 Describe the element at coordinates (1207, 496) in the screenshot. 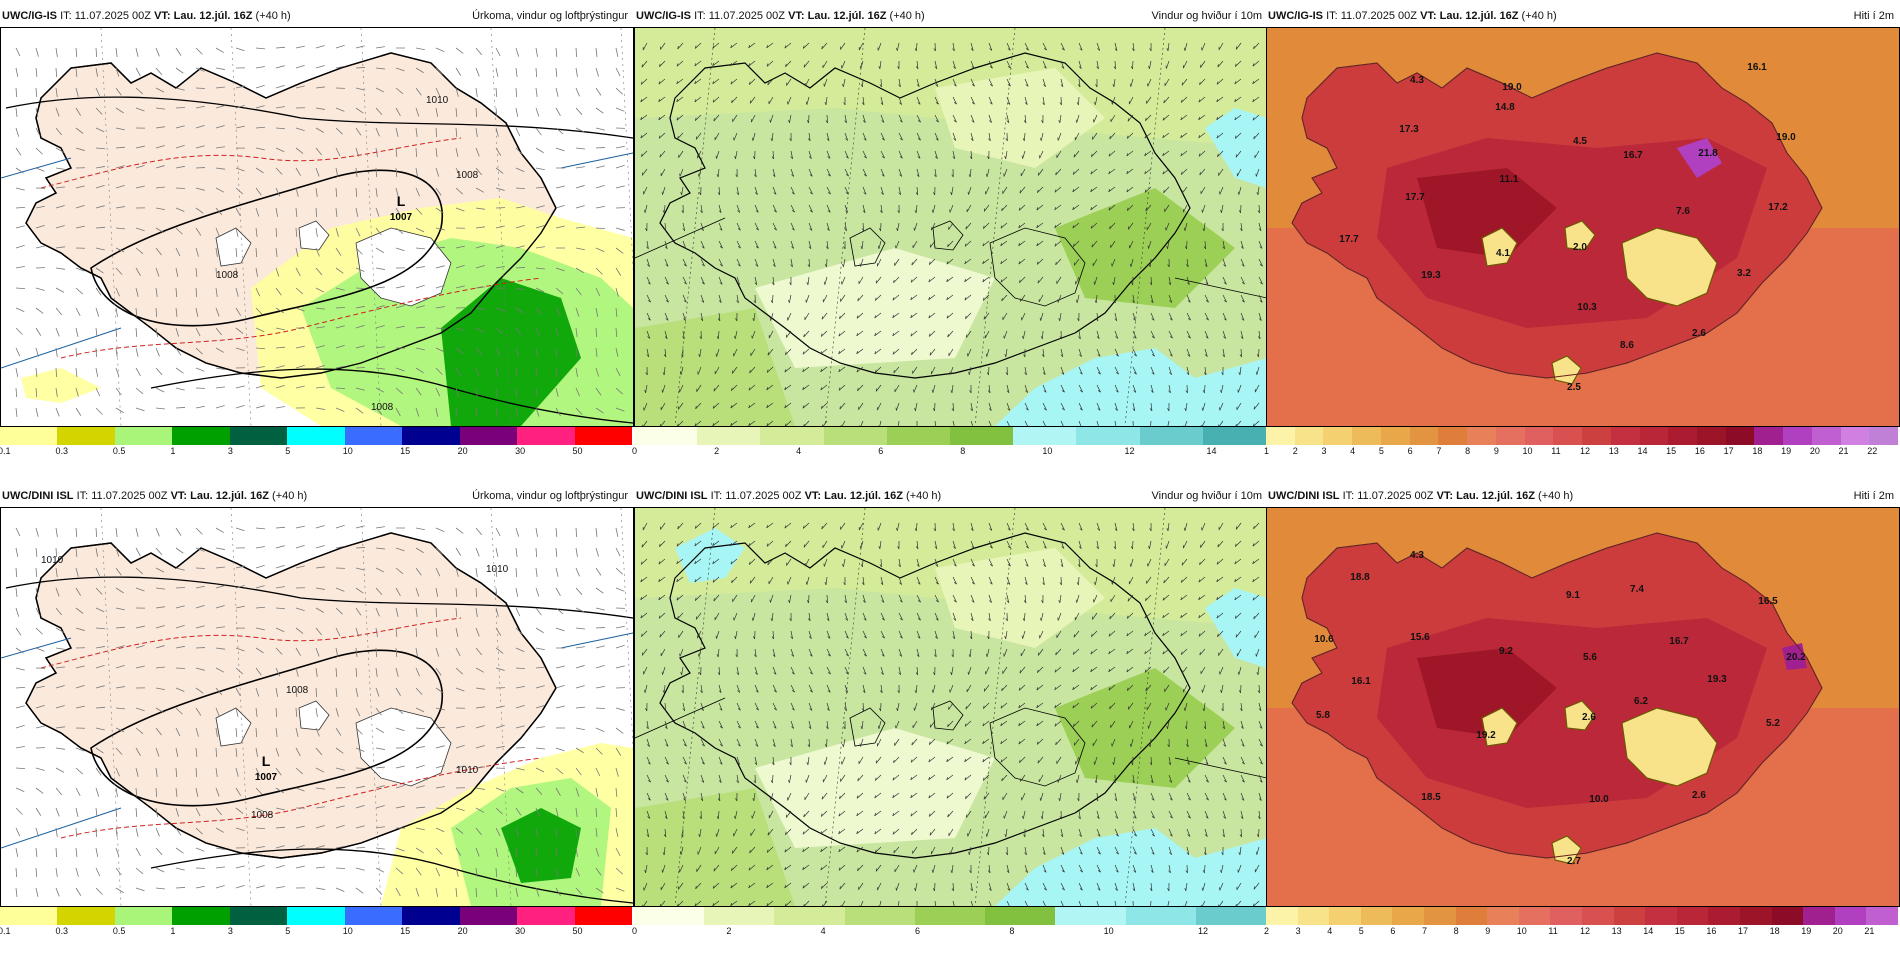

I see `field-name: Vindur og hviður í 10m` at that location.